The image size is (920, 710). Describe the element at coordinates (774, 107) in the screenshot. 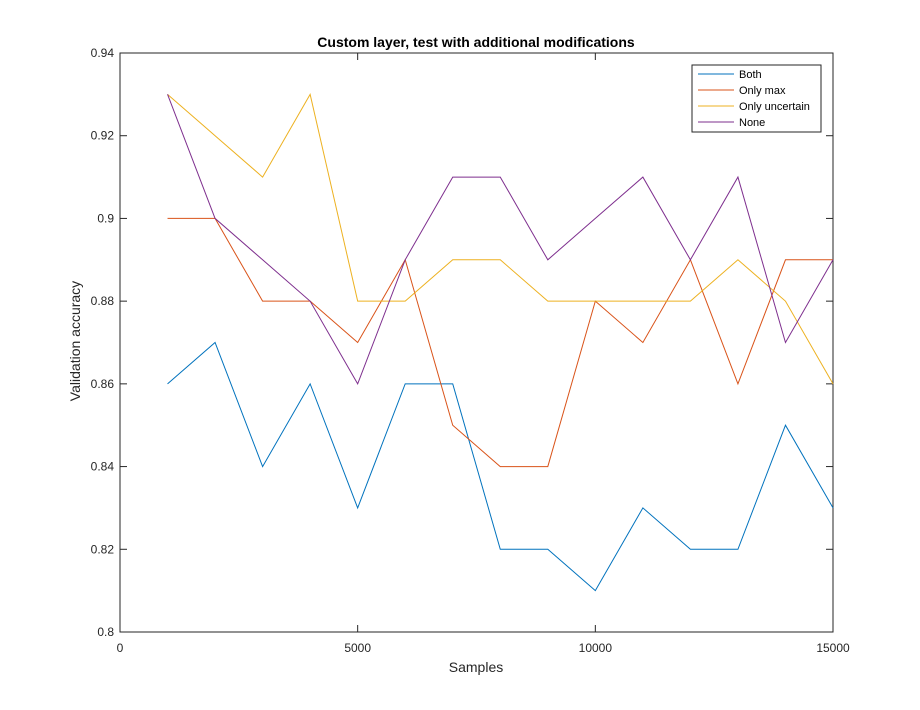

I see `legend-label-only-uncertain: Only uncertain` at that location.